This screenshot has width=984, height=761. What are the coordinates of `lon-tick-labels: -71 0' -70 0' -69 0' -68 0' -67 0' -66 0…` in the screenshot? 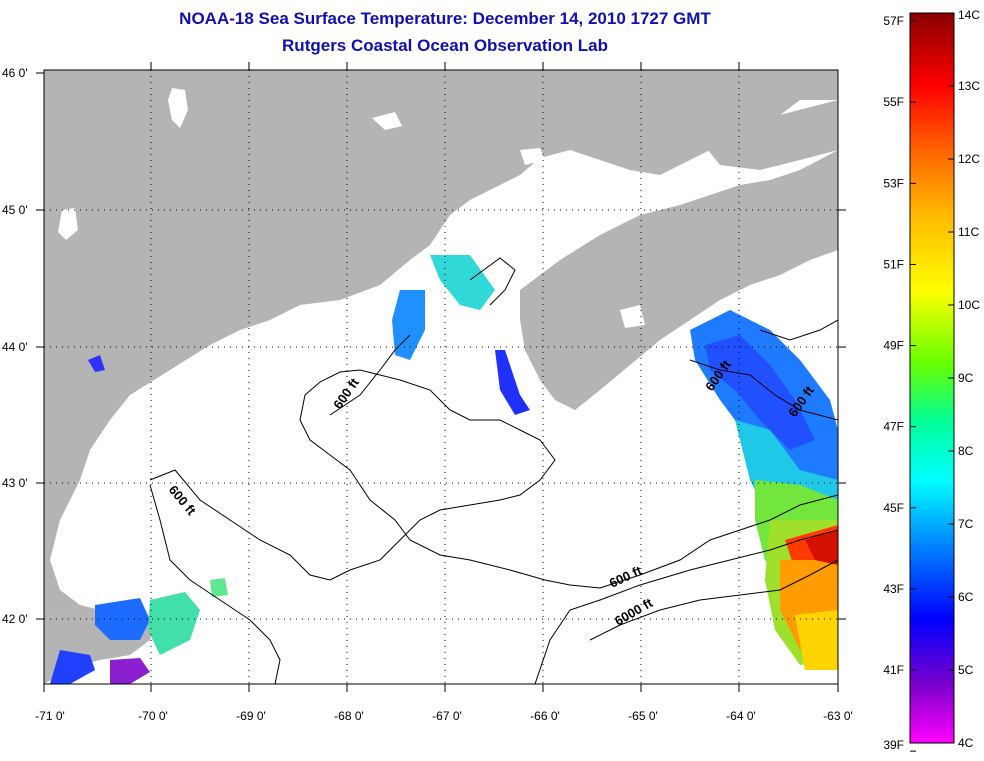 It's located at (444, 716).